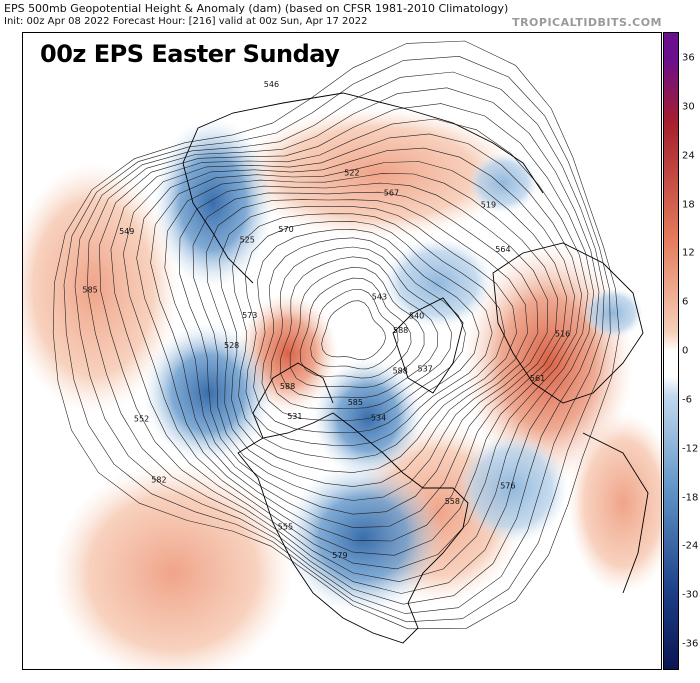 Image resolution: width=700 pixels, height=683 pixels. What do you see at coordinates (690, 644) in the screenshot?
I see `colorbar-tick-label: -36` at bounding box center [690, 644].